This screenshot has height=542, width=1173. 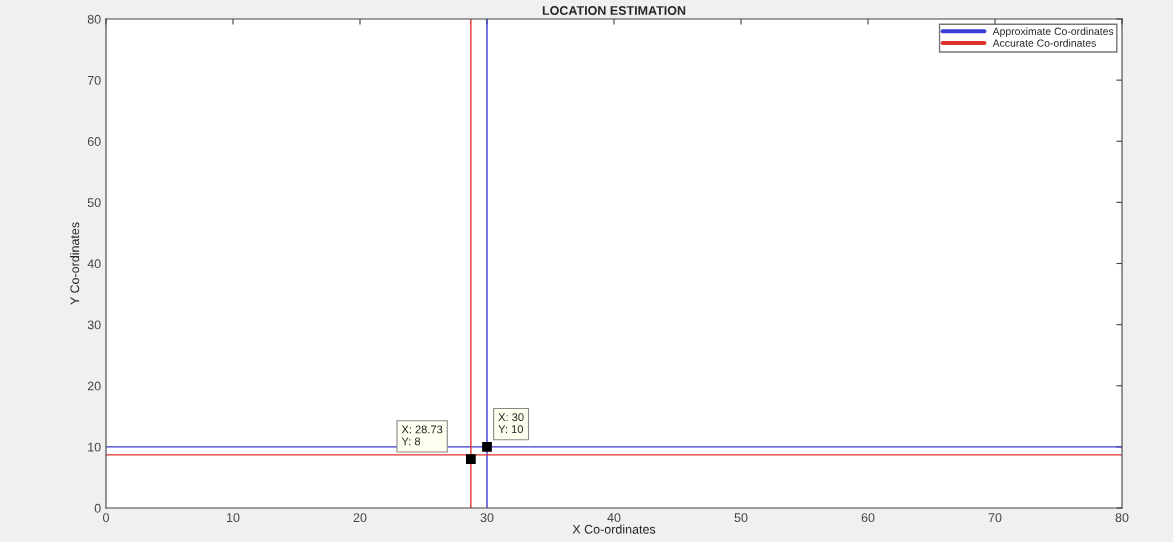 What do you see at coordinates (97, 508) in the screenshot?
I see `y-tick-label: 0` at bounding box center [97, 508].